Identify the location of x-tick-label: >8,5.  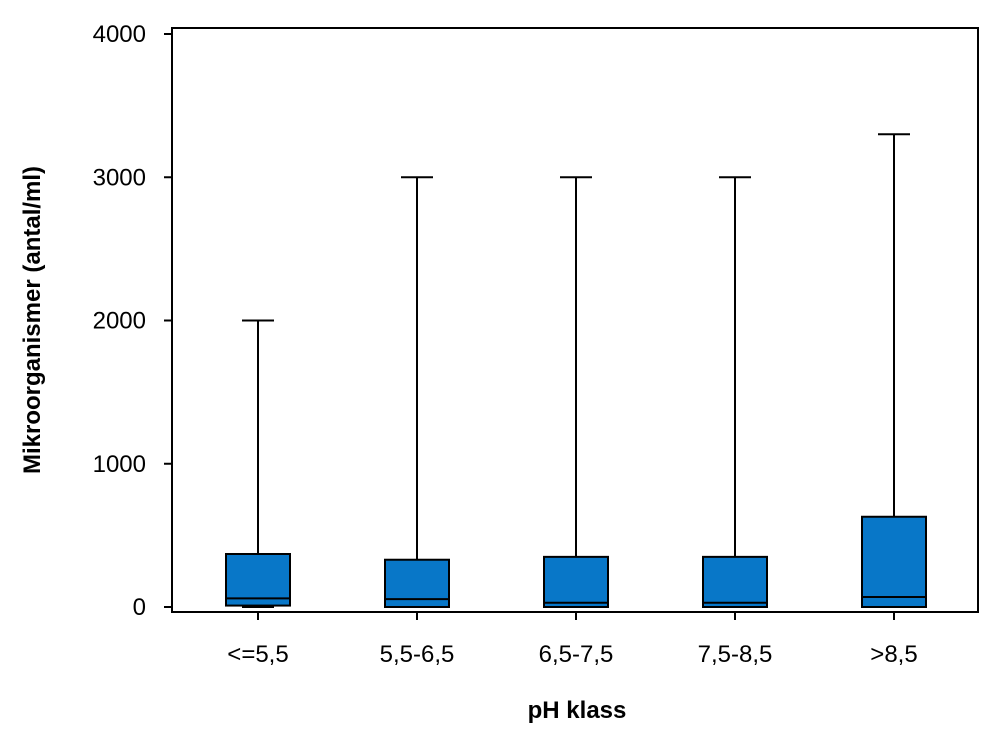
(893, 654).